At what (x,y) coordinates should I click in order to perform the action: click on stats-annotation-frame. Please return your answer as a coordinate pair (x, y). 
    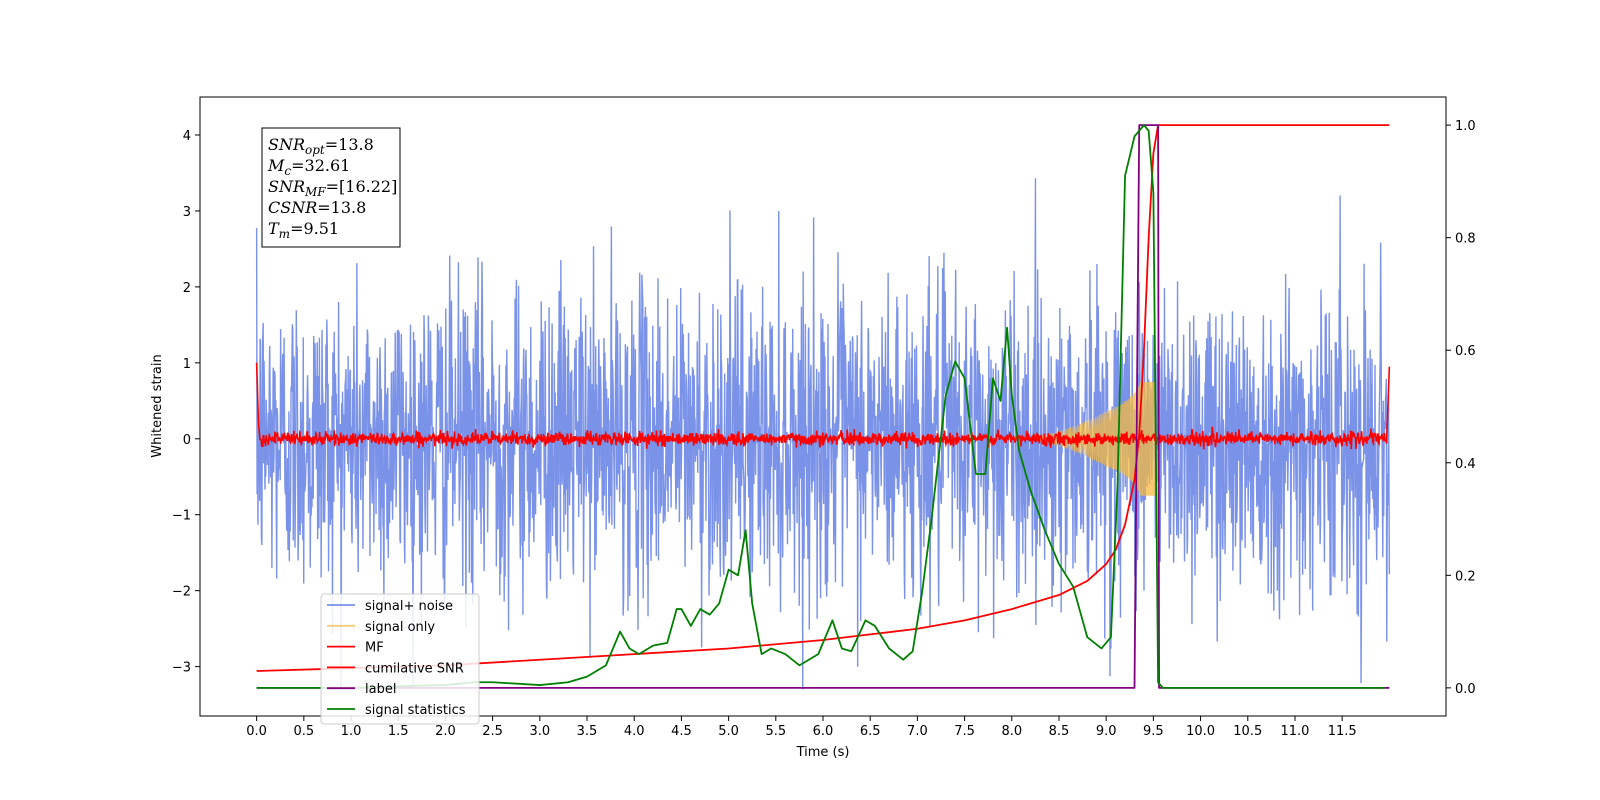
    Looking at the image, I should click on (331, 187).